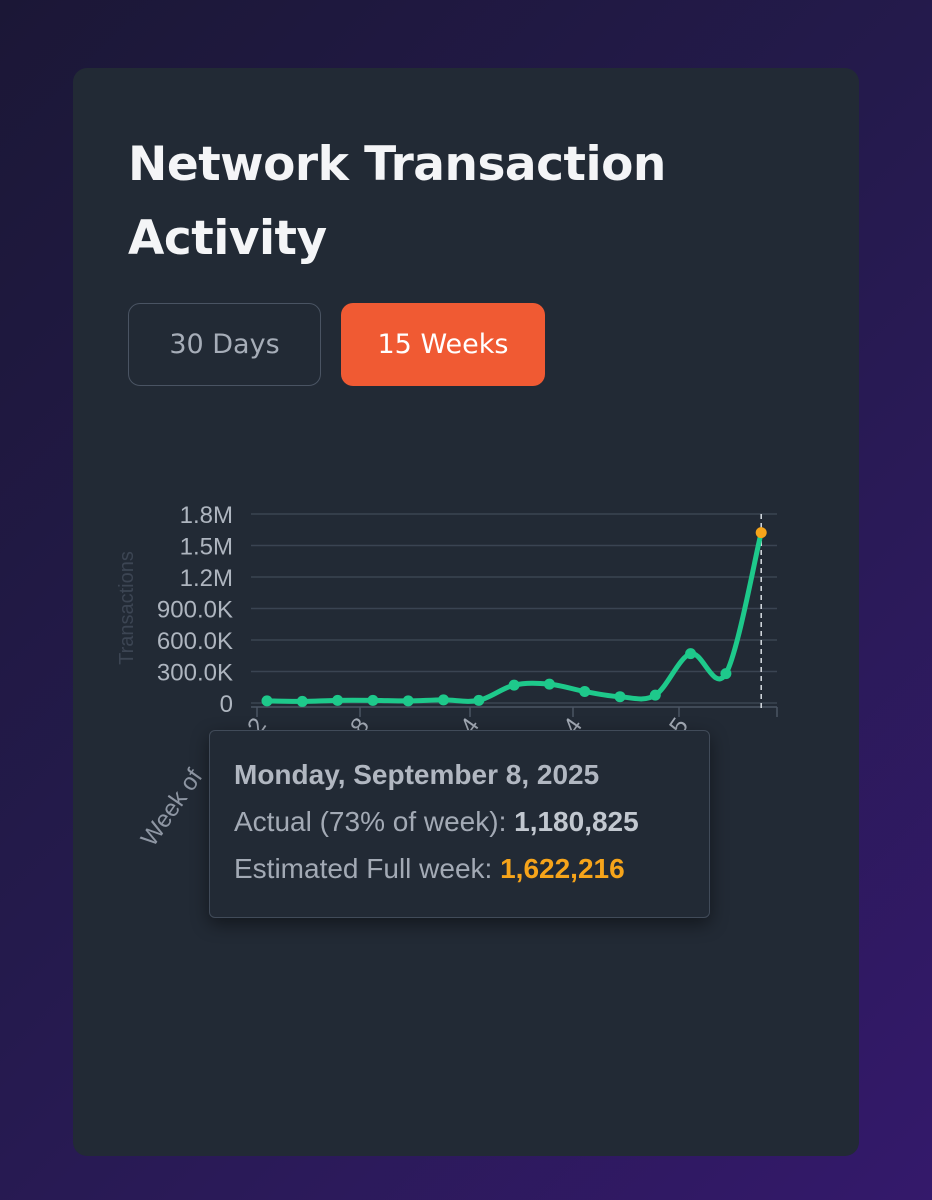 Image resolution: width=932 pixels, height=1200 pixels. What do you see at coordinates (417, 774) in the screenshot?
I see `tooltip-date: Monday, September 8, 2025` at bounding box center [417, 774].